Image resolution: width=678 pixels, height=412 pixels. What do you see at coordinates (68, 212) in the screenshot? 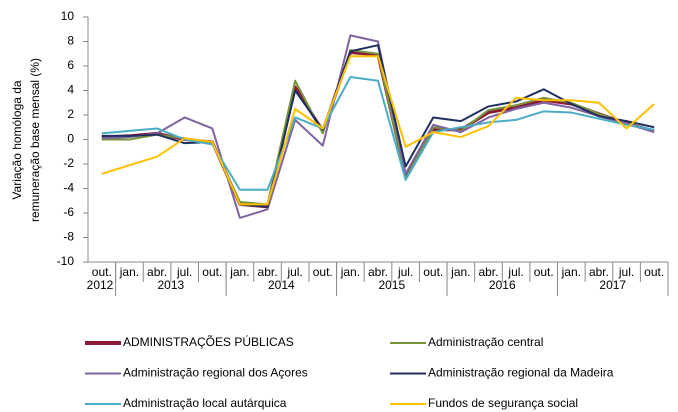
I see `y-tick-label: -6` at bounding box center [68, 212].